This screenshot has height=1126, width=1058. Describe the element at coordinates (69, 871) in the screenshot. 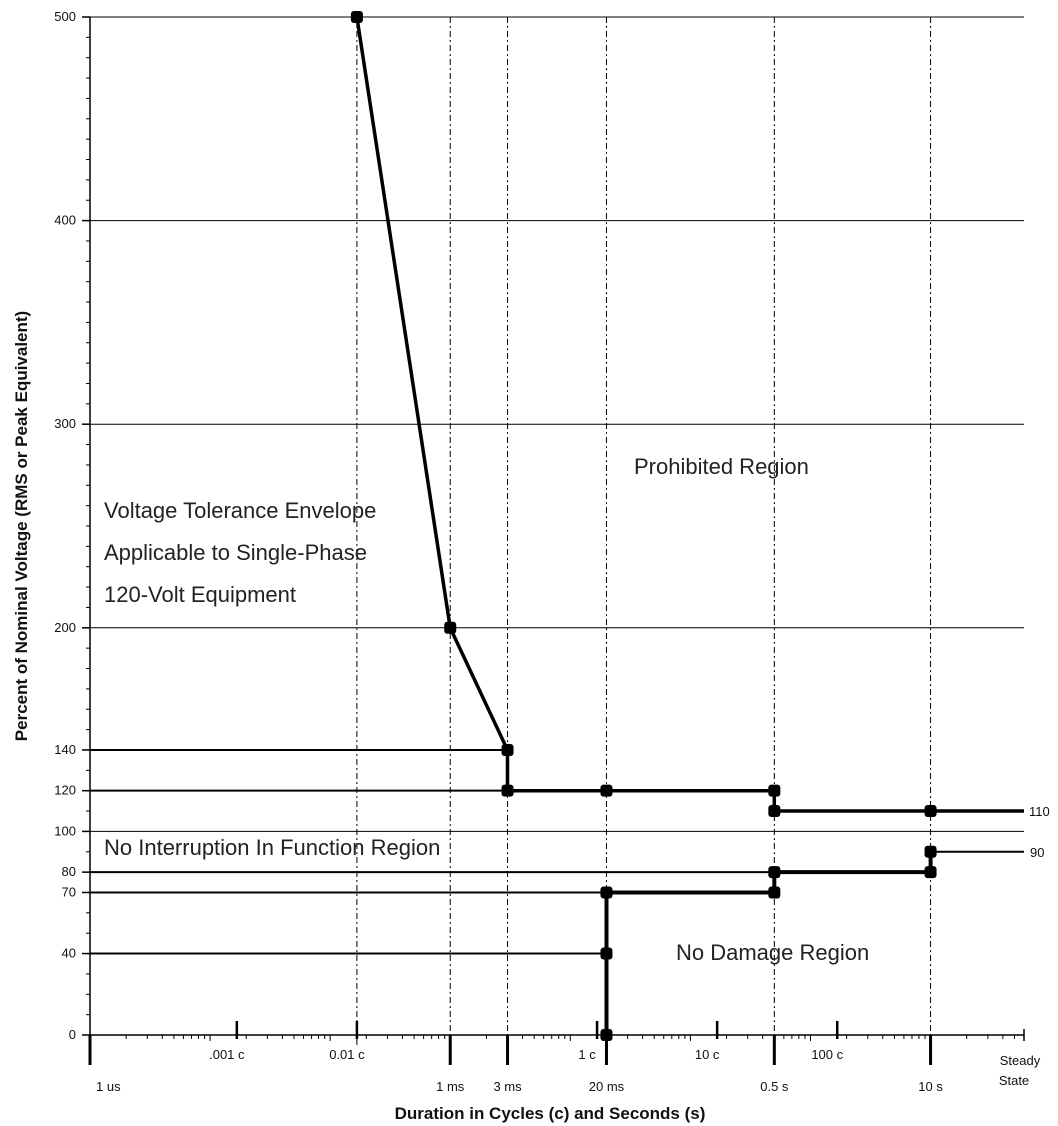

I see `y-tick-label: 80` at that location.